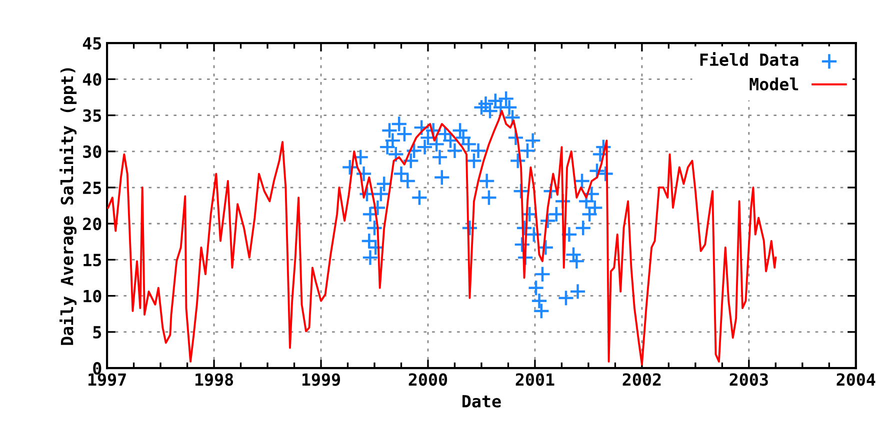  What do you see at coordinates (92, 224) in the screenshot?
I see `y-tick-label: 20` at bounding box center [92, 224].